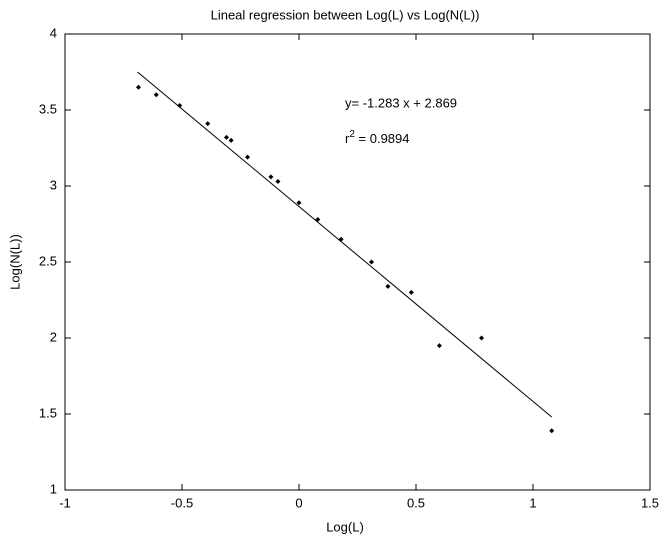  What do you see at coordinates (48, 108) in the screenshot?
I see `y-tick-label: 3.5` at bounding box center [48, 108].